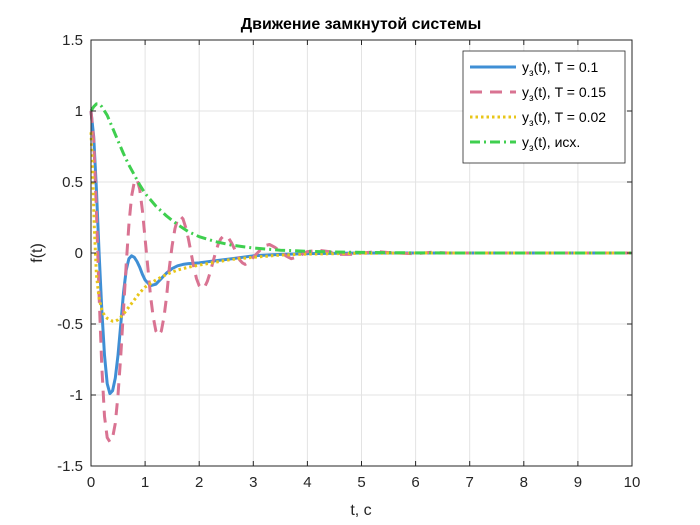 The image size is (700, 525). Describe the element at coordinates (557, 142) in the screenshot. I see `legend-label-rest: (t), исх.` at that location.